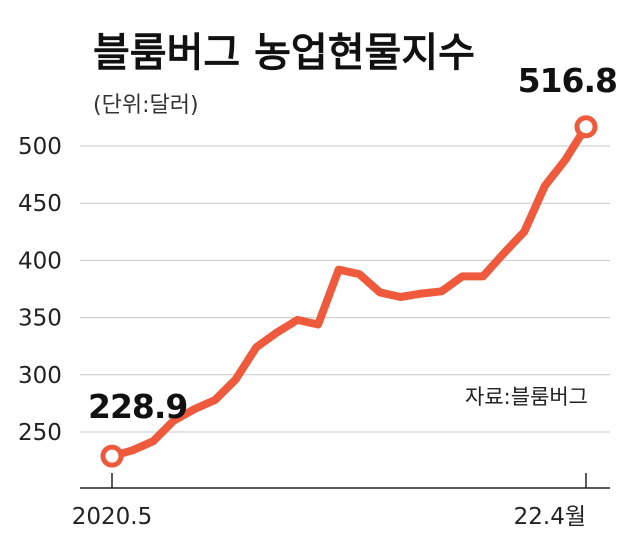 This screenshot has height=553, width=635. I want to click on x-tick-label-end: 22.4월, so click(550, 517).